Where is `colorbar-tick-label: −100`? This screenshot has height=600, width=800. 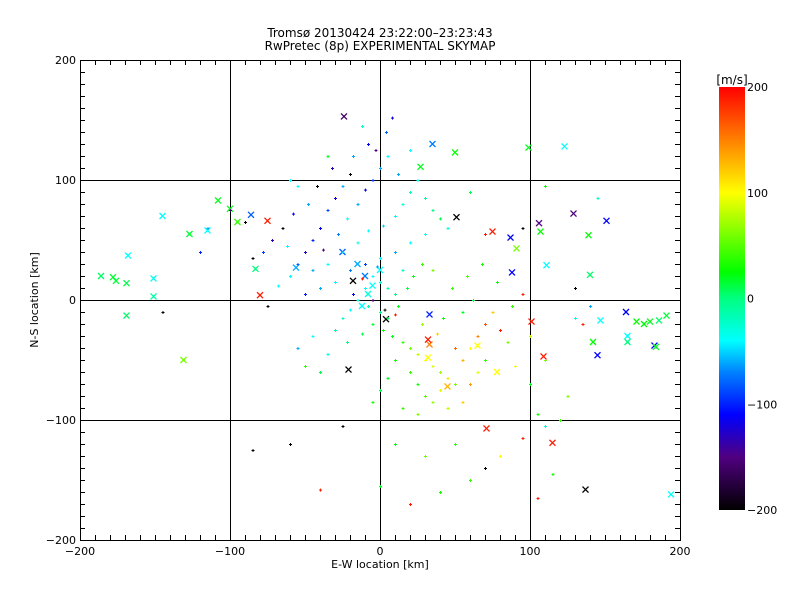 colorbar-tick-label: −100 is located at coordinates (762, 404).